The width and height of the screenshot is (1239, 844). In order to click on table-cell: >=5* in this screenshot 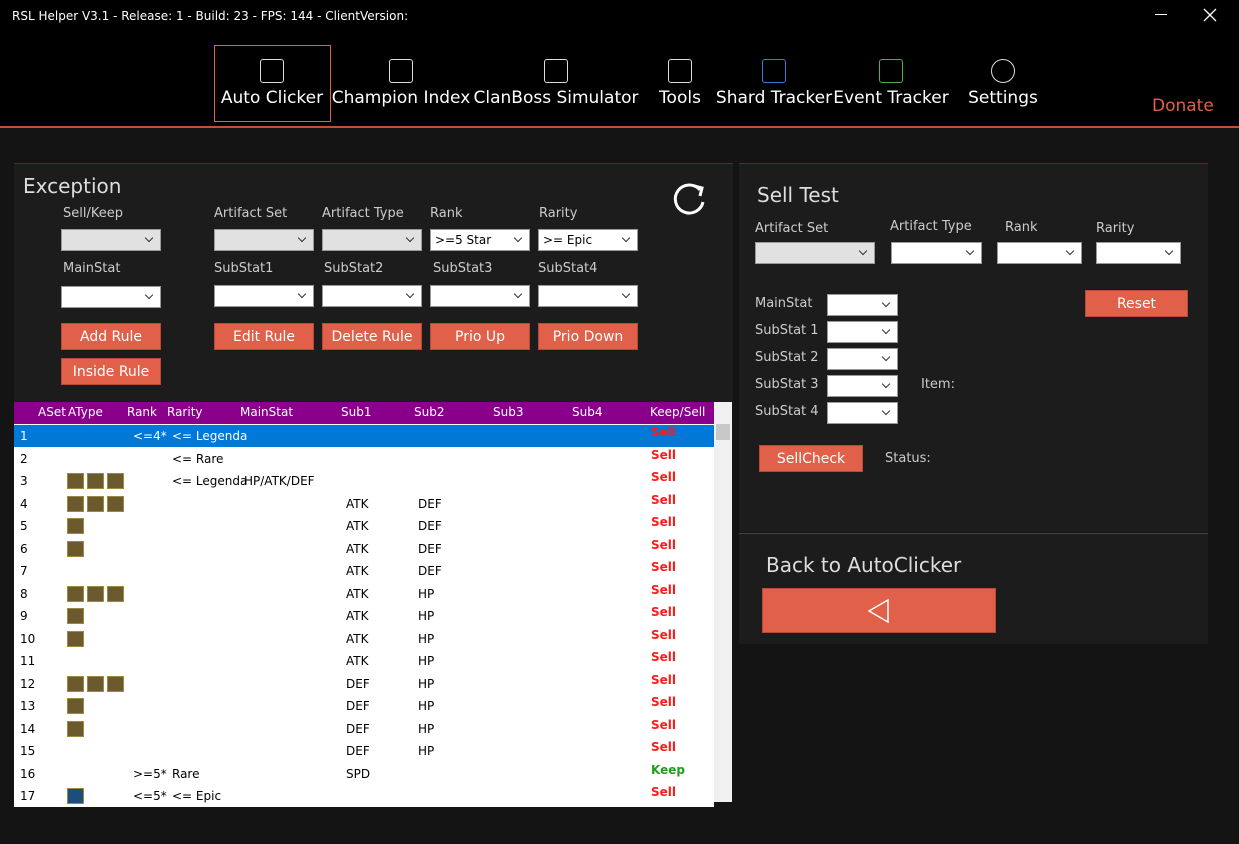, I will do `click(150, 773)`.